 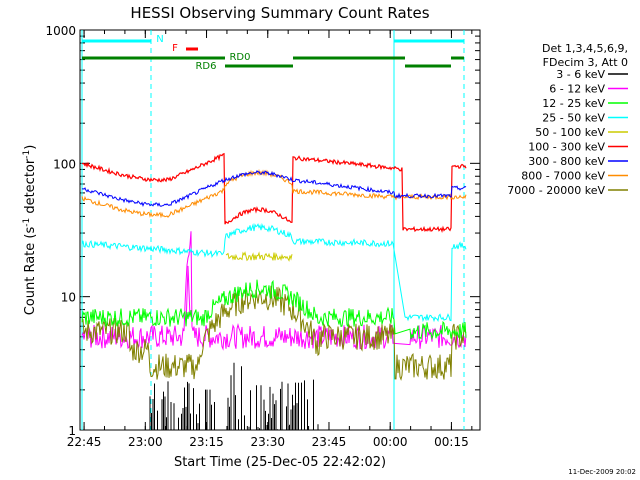 What do you see at coordinates (573, 118) in the screenshot?
I see `legend-label-3: 25 - 50 keV` at bounding box center [573, 118].